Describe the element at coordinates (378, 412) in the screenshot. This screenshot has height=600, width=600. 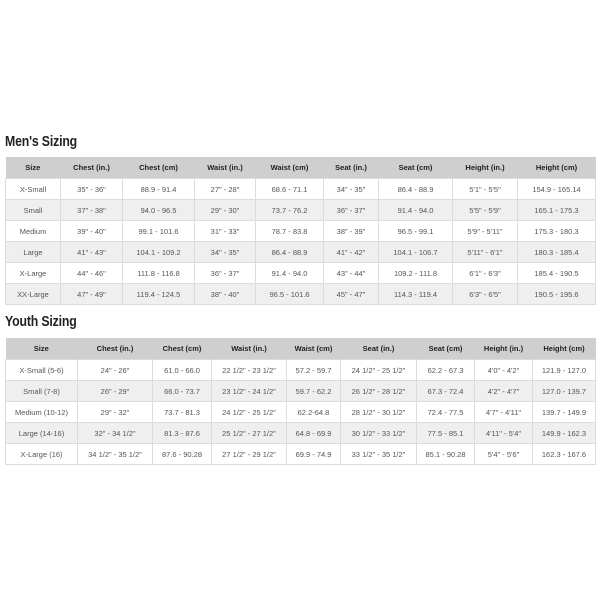
I see `table-cell: 28 1/2" - 30 1/2"` at that location.